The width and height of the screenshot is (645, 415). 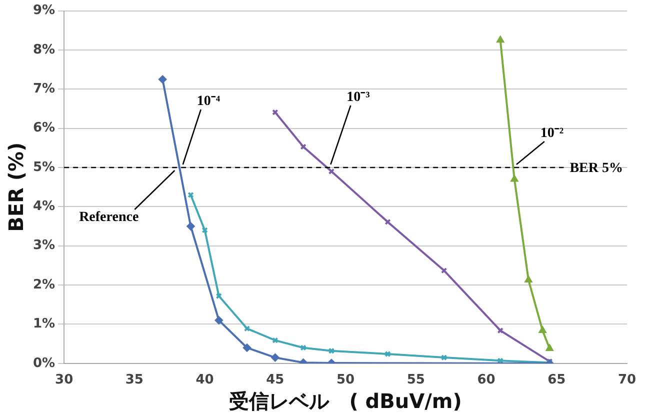 I want to click on x-tick-label: 30, so click(x=64, y=380).